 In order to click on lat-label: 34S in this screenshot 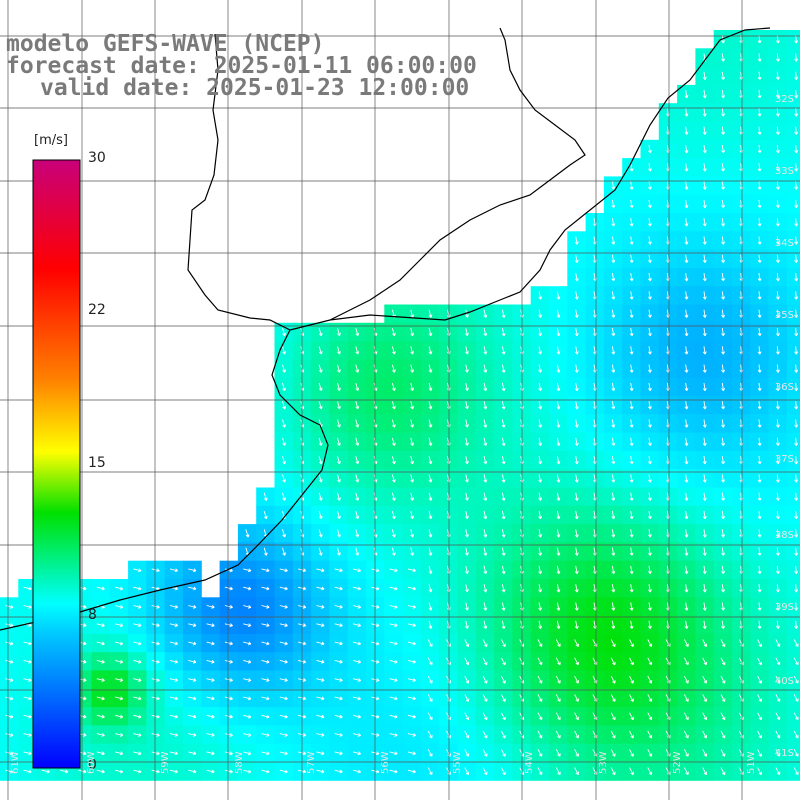, I will do `click(784, 243)`.